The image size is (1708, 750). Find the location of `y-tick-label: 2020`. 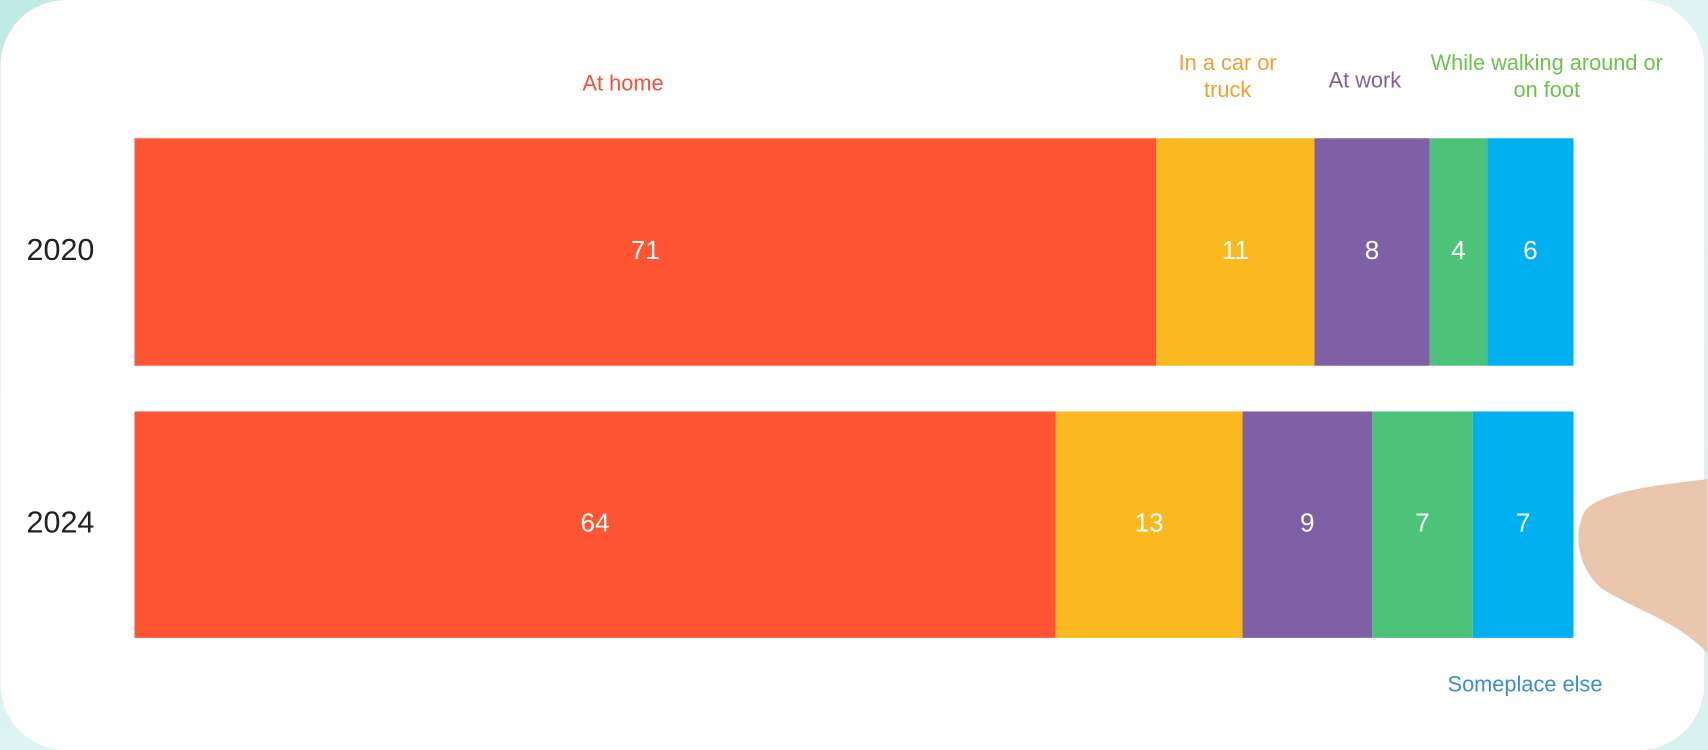

y-tick-label: 2020 is located at coordinates (61, 250).